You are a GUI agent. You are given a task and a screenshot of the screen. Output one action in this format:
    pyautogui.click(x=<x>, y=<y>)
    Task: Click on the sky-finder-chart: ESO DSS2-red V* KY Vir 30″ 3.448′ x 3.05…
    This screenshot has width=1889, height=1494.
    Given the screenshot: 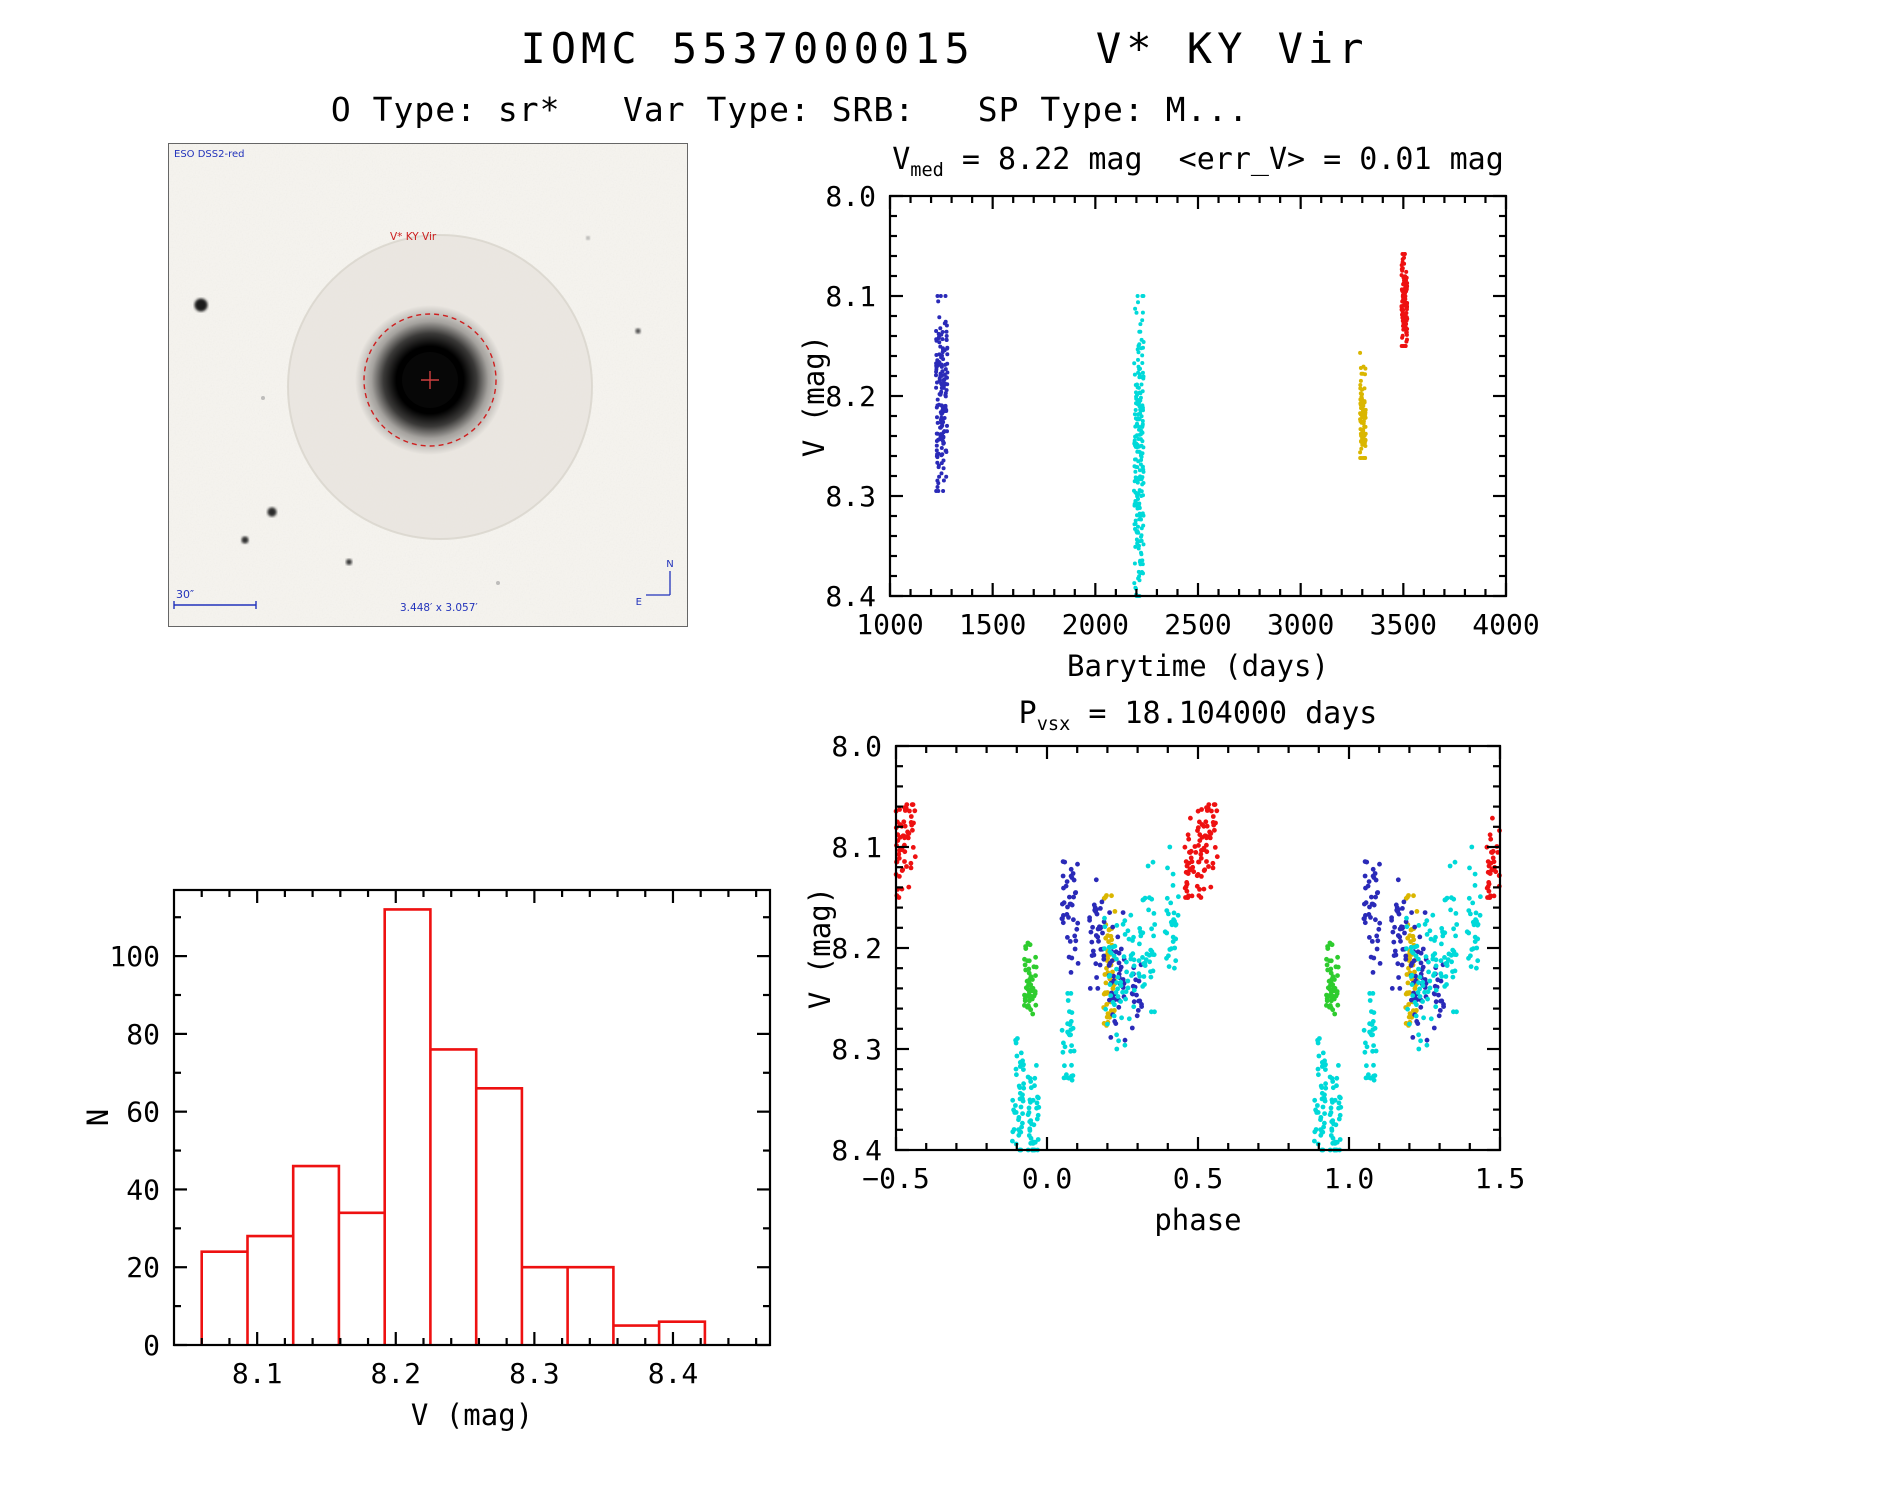 What is the action you would take?
    pyautogui.click(x=428, y=385)
    